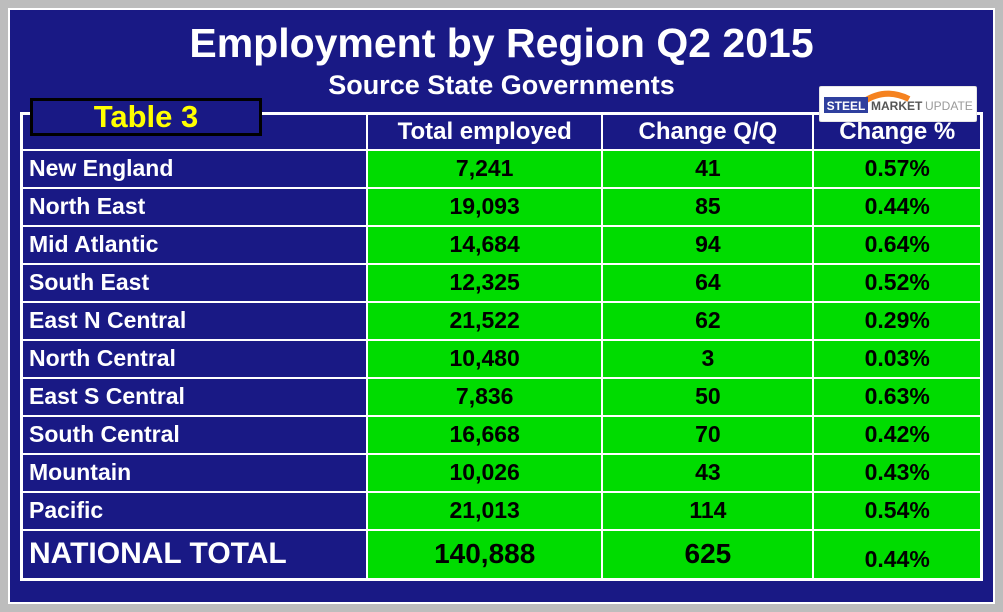 The width and height of the screenshot is (1003, 612). What do you see at coordinates (194, 554) in the screenshot?
I see `national-total-label: NATIONAL TOTAL` at bounding box center [194, 554].